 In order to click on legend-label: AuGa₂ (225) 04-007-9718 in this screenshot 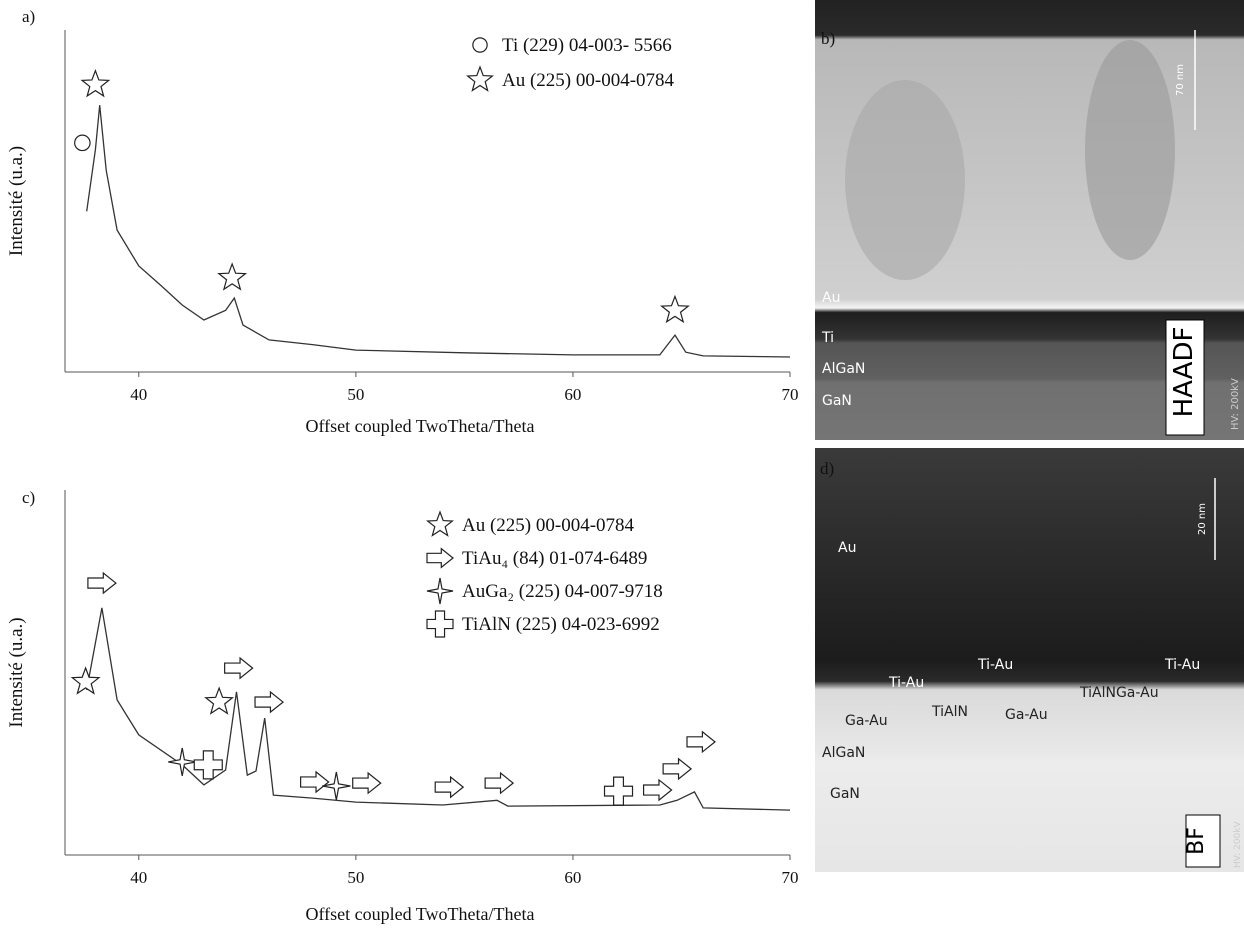, I will do `click(562, 591)`.